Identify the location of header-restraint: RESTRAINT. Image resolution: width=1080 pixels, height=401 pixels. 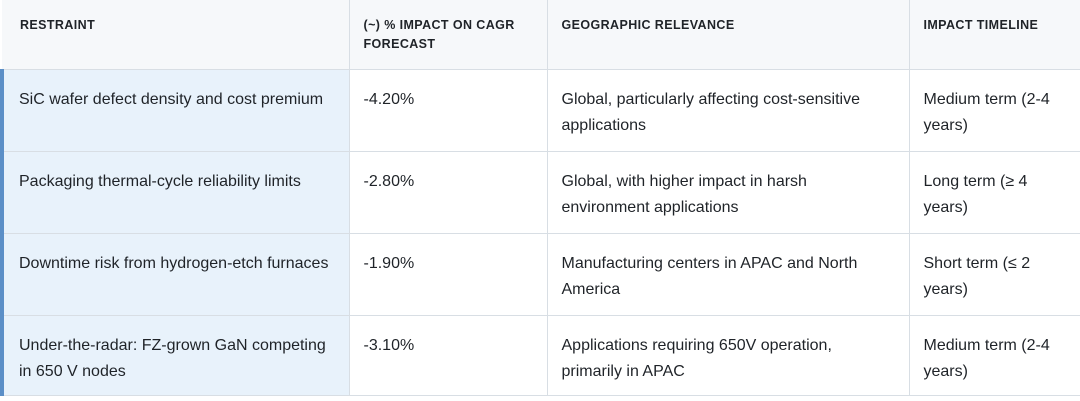
(176, 35).